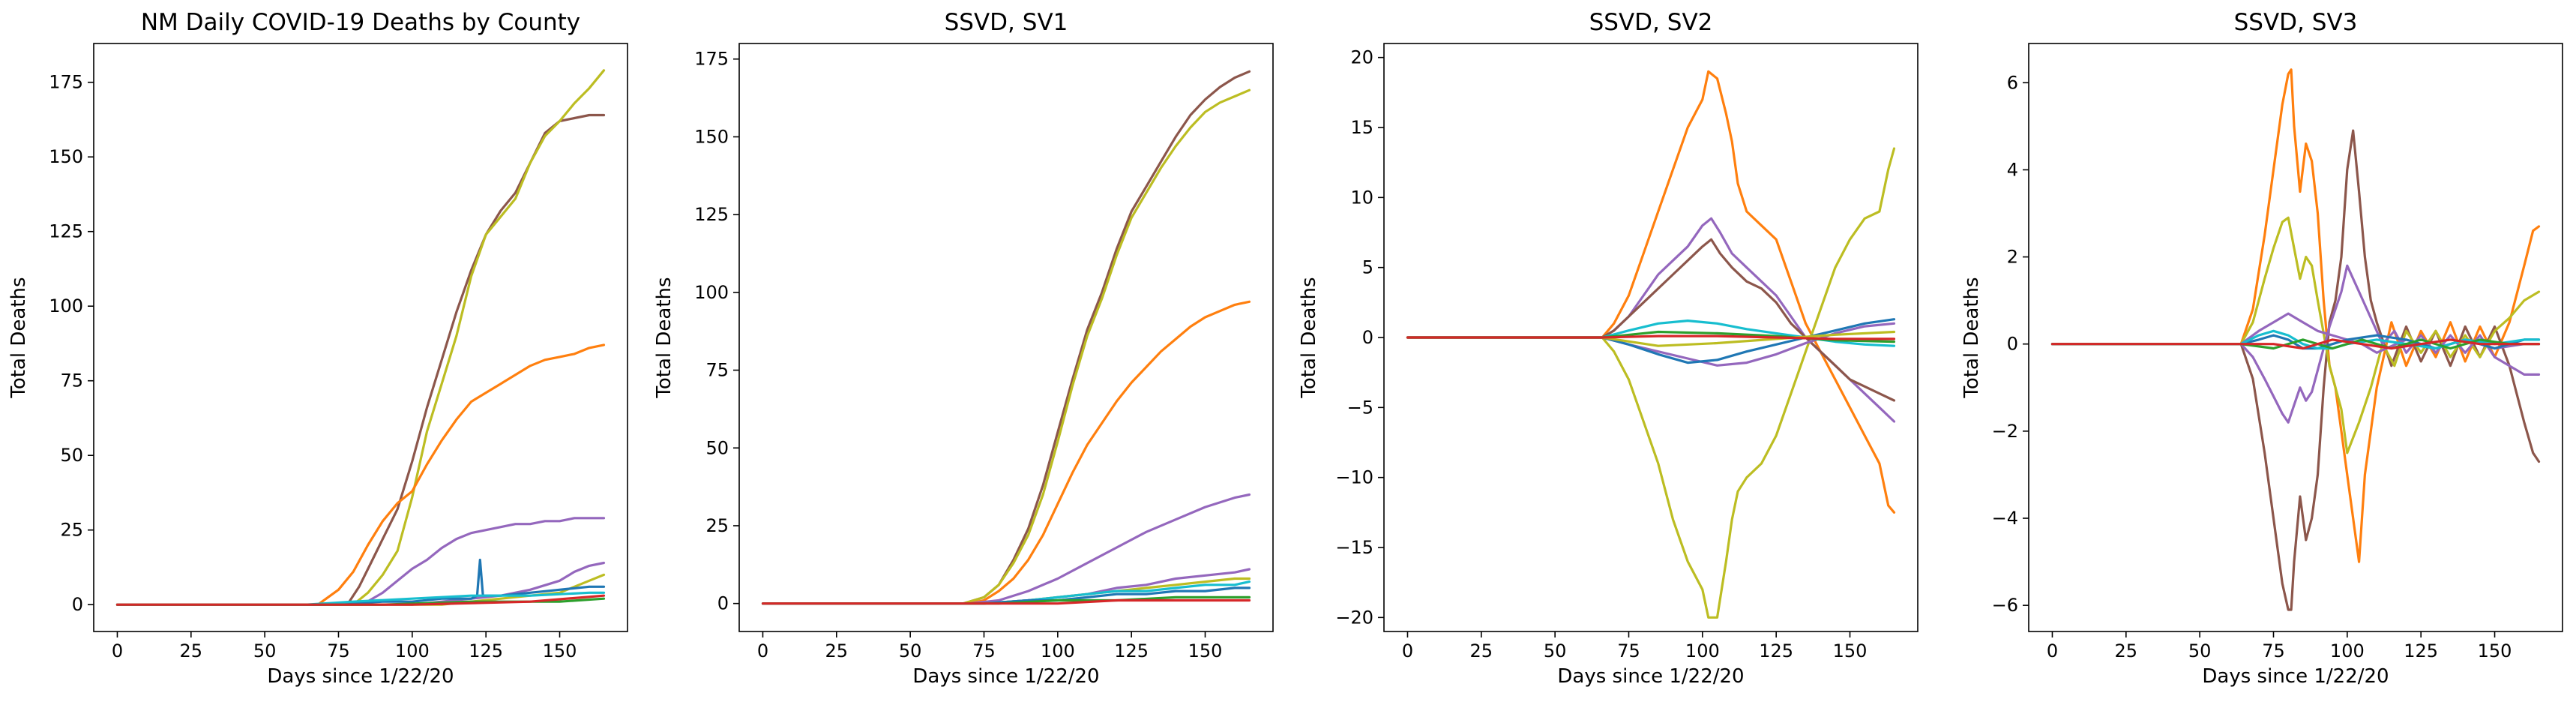 The image size is (2576, 702). I want to click on y-tick-label: −2, so click(2005, 431).